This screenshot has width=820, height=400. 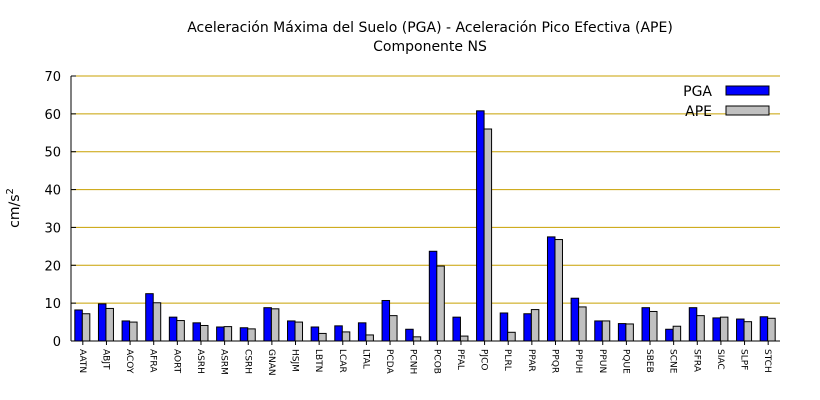 What do you see at coordinates (554, 361) in the screenshot?
I see `x-tick-label: PPQR` at bounding box center [554, 361].